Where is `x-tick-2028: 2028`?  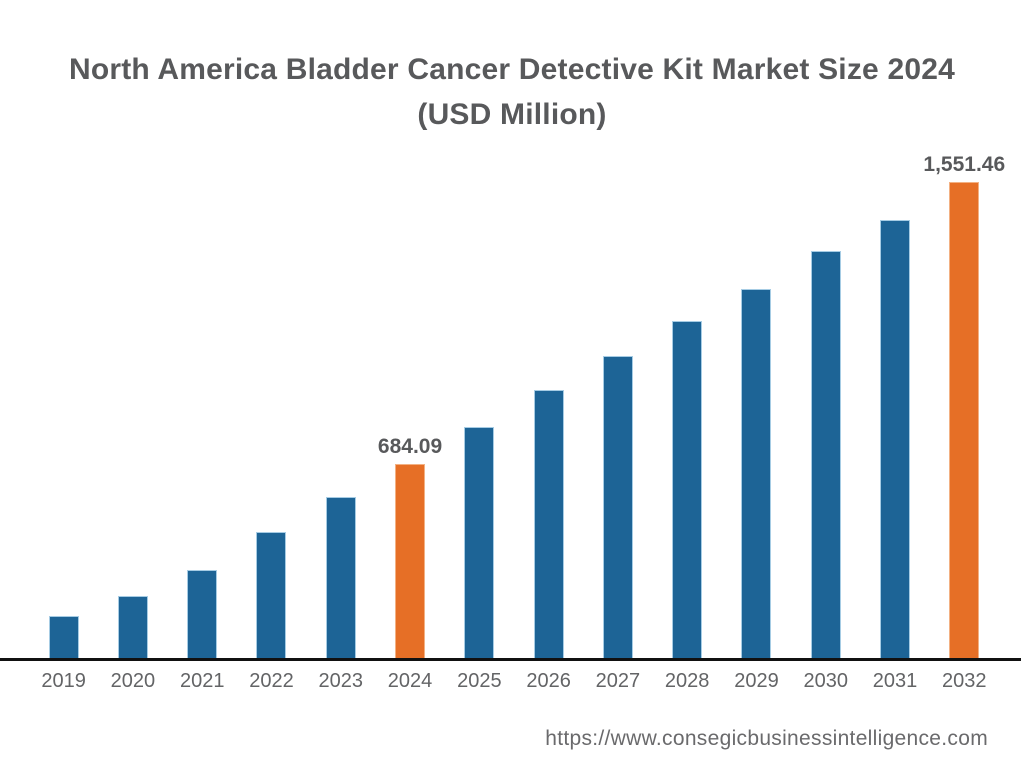
x-tick-2028: 2028 is located at coordinates (687, 681).